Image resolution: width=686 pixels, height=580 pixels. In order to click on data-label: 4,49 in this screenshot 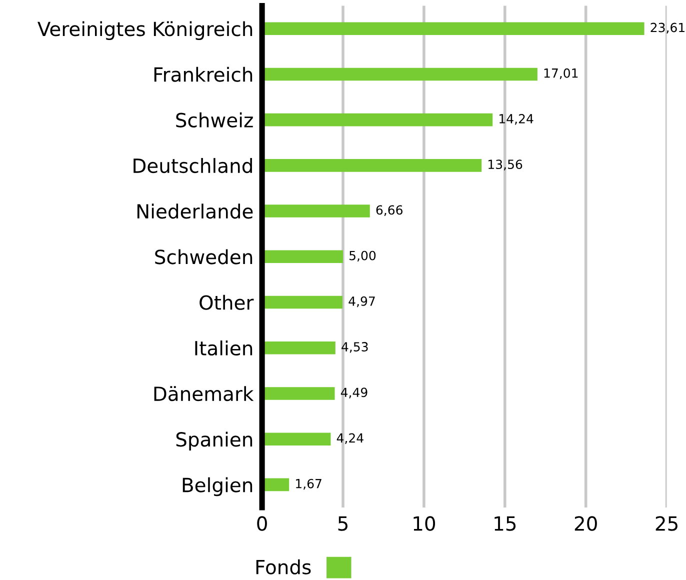, I will do `click(354, 393)`.